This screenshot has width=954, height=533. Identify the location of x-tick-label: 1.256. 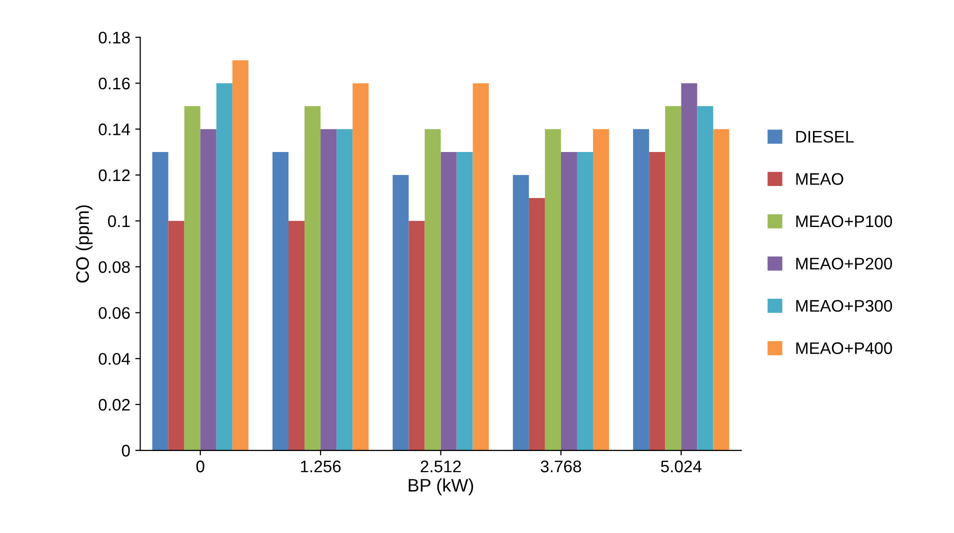
(320, 466).